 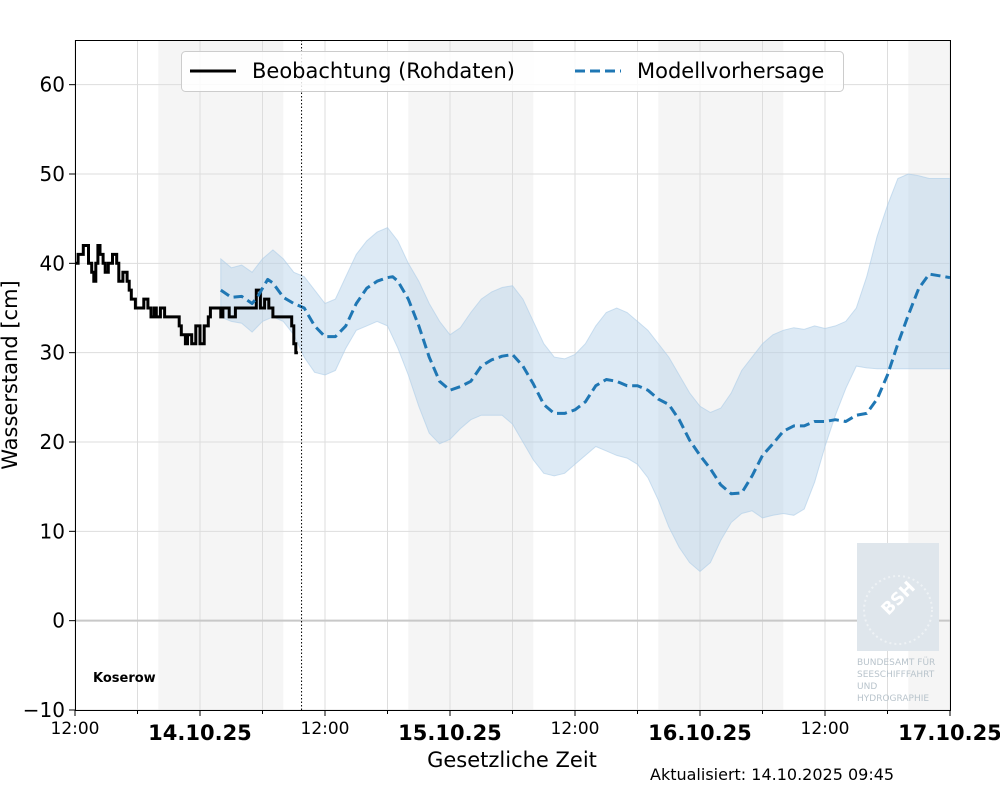 I want to click on logo-text-line: UND, so click(x=867, y=687).